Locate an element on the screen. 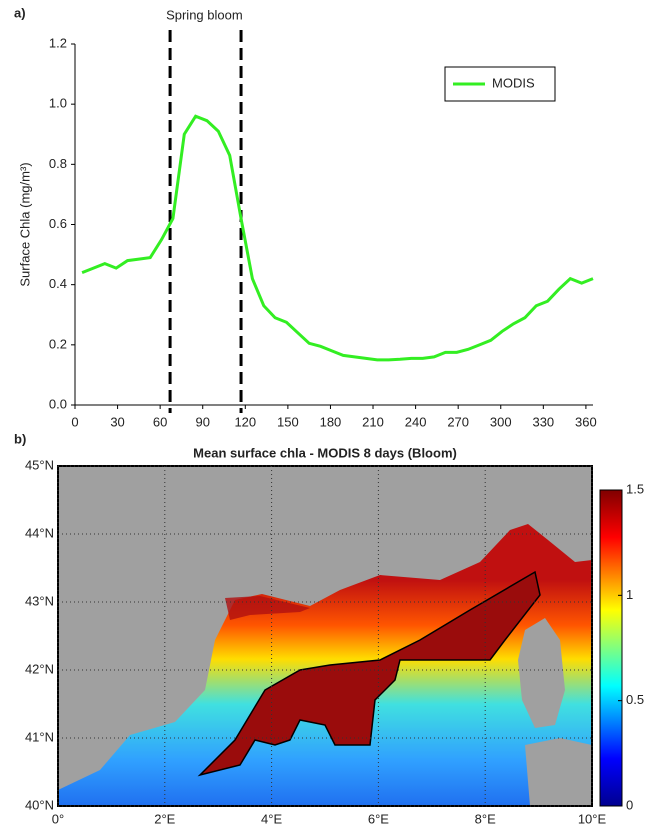 The width and height of the screenshot is (646, 828). y-tick-label: 0.4 is located at coordinates (58, 283).